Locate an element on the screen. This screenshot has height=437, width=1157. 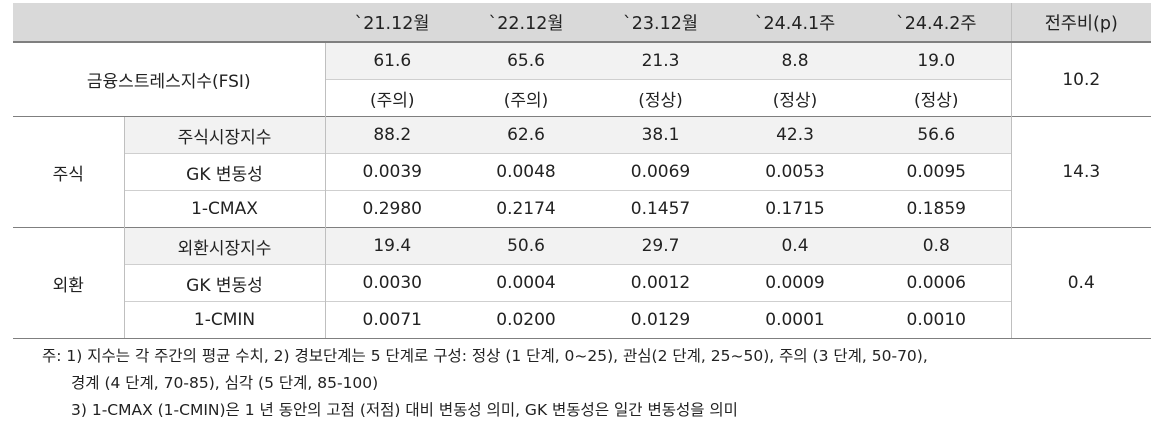
cell: 0.0030 is located at coordinates (391, 283).